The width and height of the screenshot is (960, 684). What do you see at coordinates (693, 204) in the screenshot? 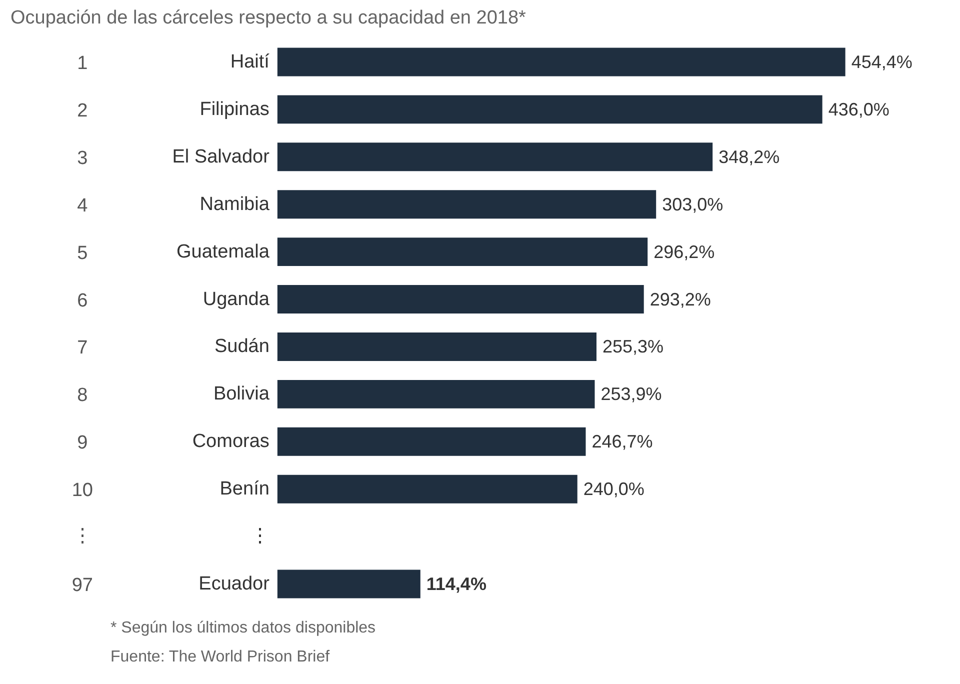
I see `data-label: 303,0%` at bounding box center [693, 204].